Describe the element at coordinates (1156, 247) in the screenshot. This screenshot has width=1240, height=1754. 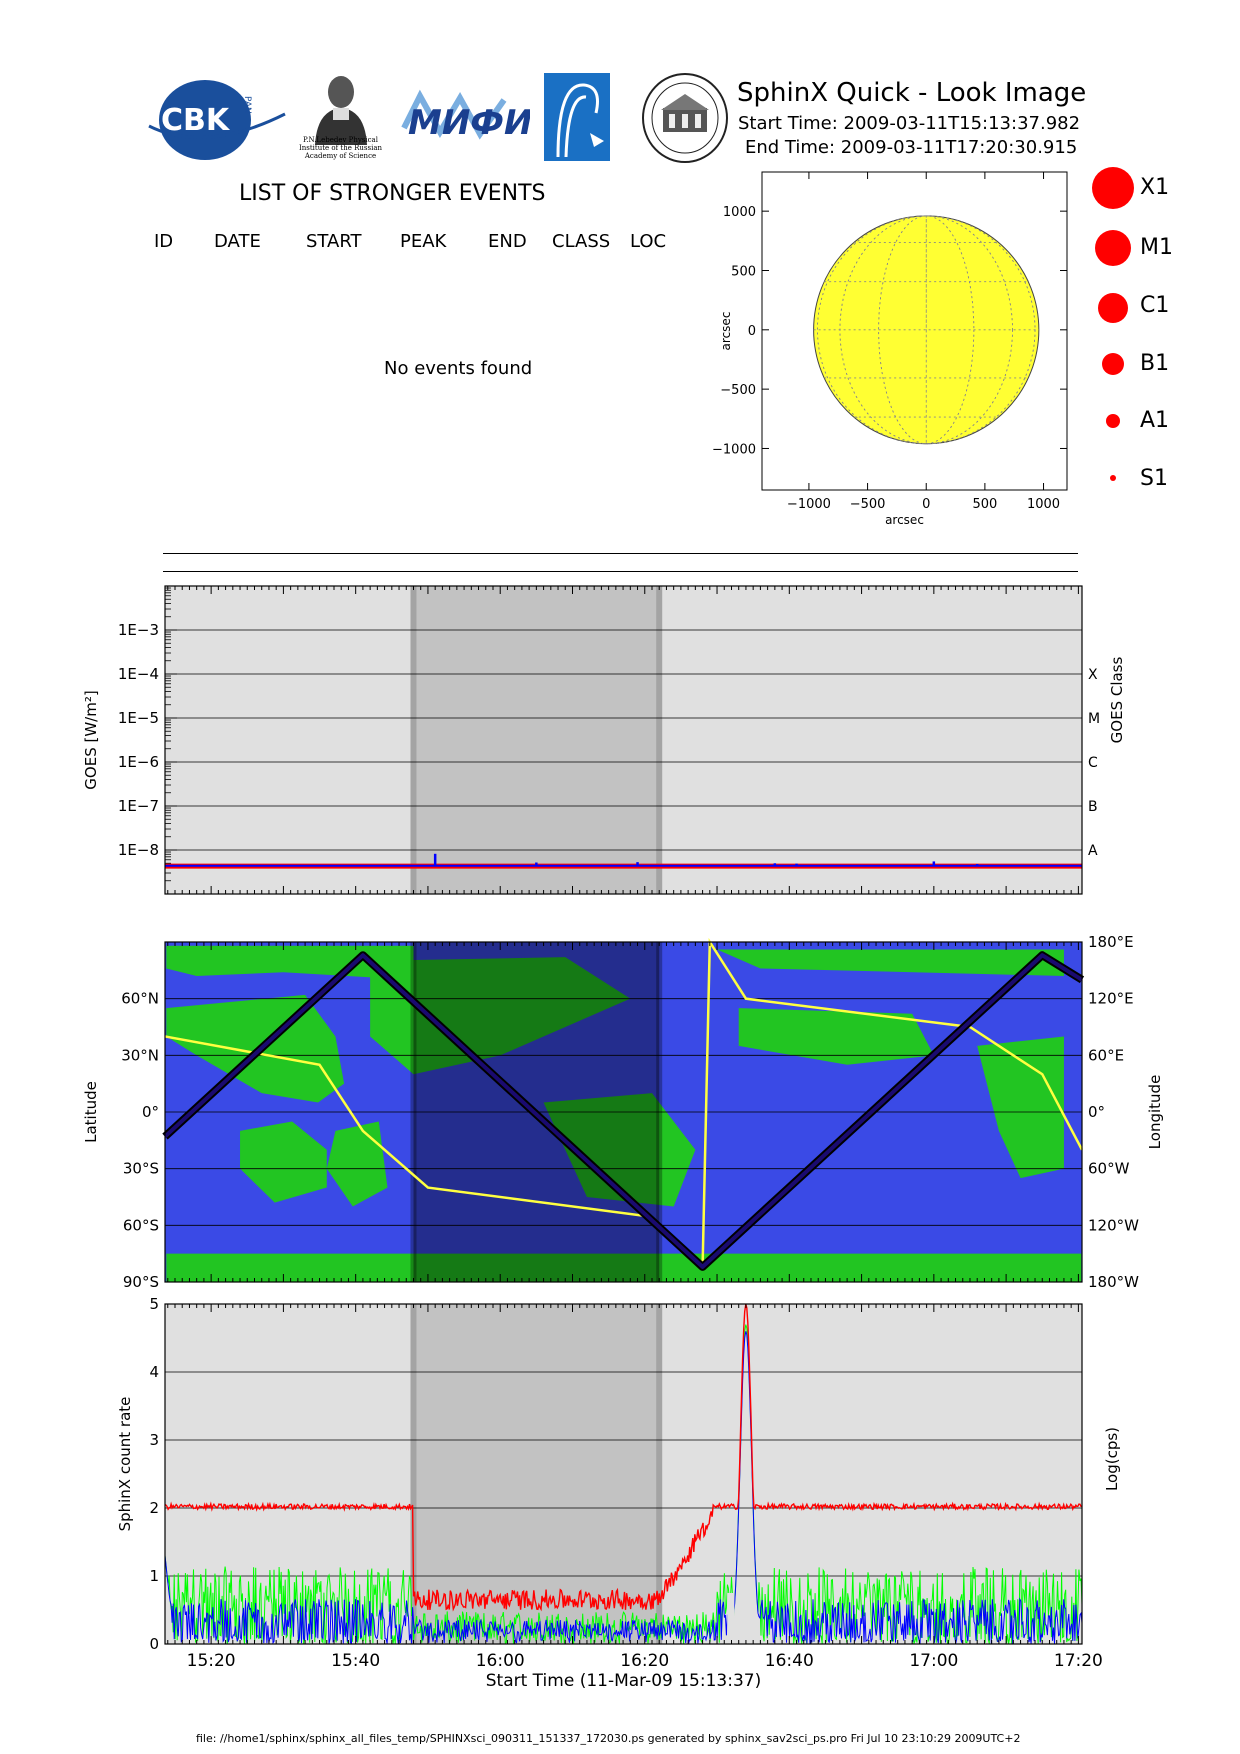
I see `legend-label-m1: M1` at that location.